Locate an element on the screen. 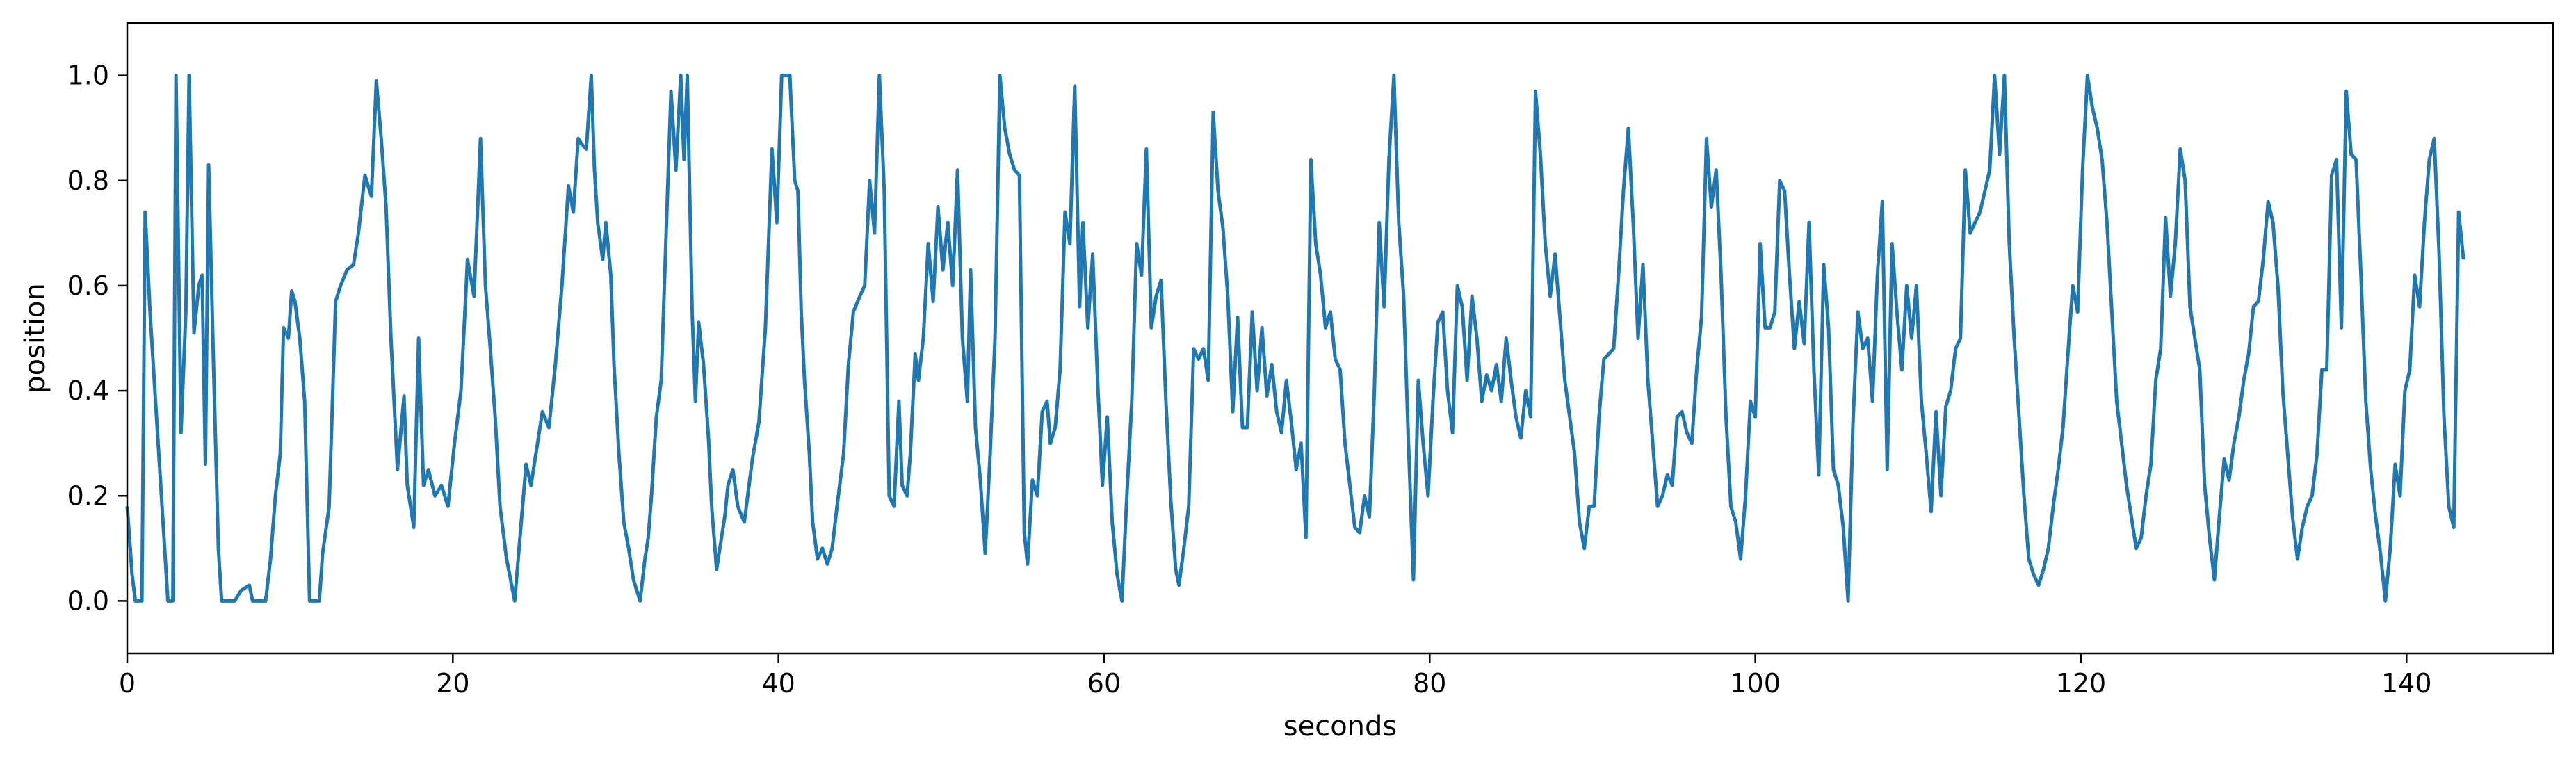 Image resolution: width=2576 pixels, height=764 pixels. y-tick-label: 0.4 is located at coordinates (88, 390).